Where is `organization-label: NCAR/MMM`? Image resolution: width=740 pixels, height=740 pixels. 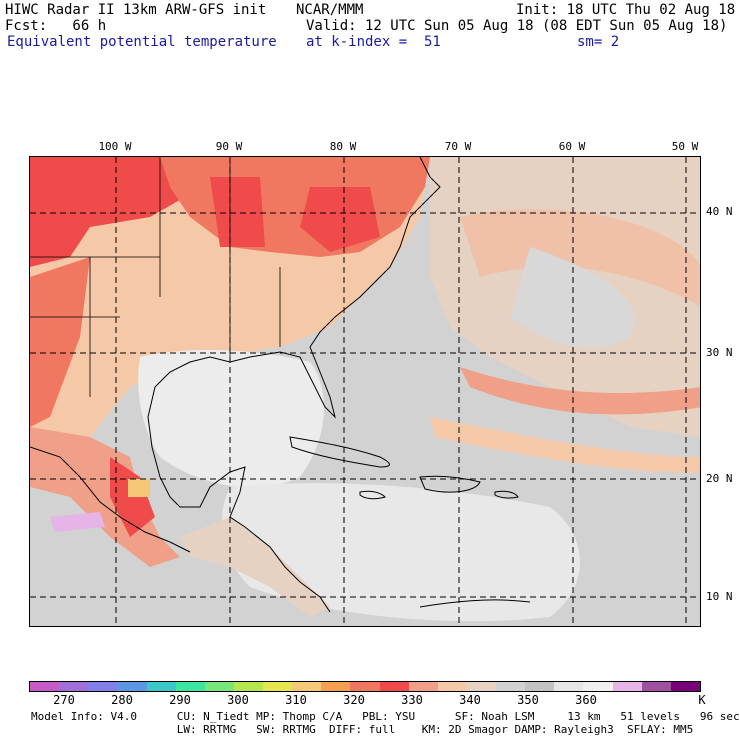 organization-label: NCAR/MMM is located at coordinates (330, 10).